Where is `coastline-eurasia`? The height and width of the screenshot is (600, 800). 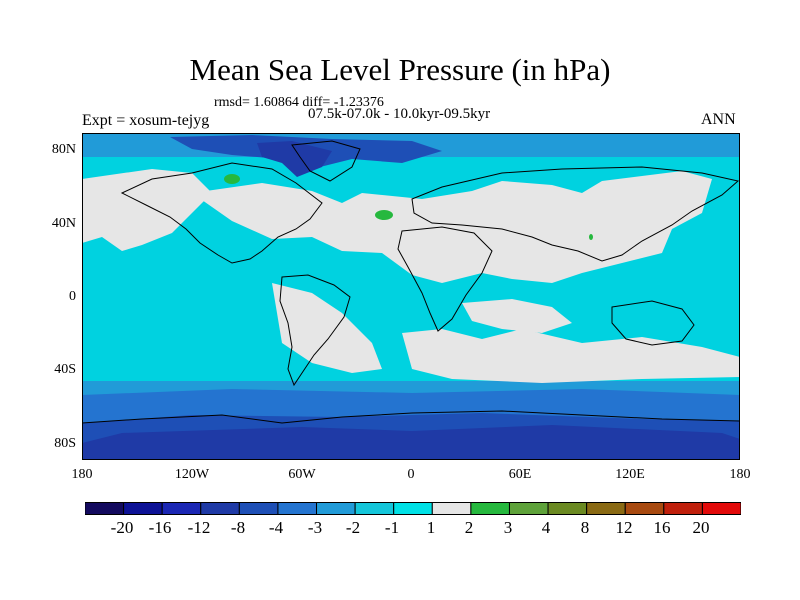
coastline-eurasia is located at coordinates (575, 214).